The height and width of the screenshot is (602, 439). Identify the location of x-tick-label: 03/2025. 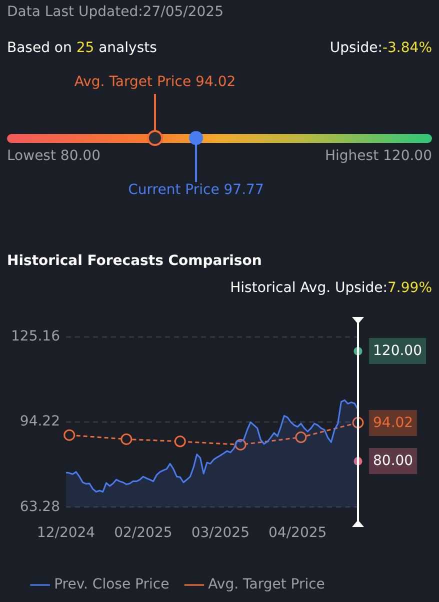
(220, 533).